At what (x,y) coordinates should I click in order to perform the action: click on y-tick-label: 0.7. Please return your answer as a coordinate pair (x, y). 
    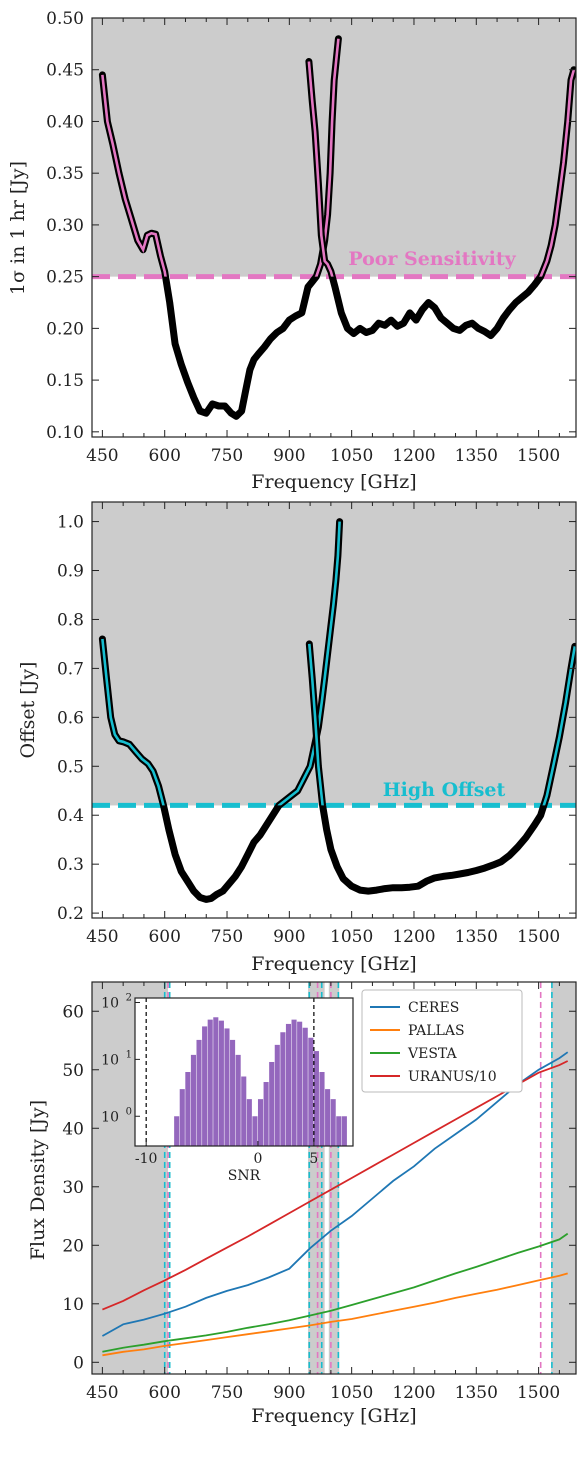
    Looking at the image, I should click on (70, 669).